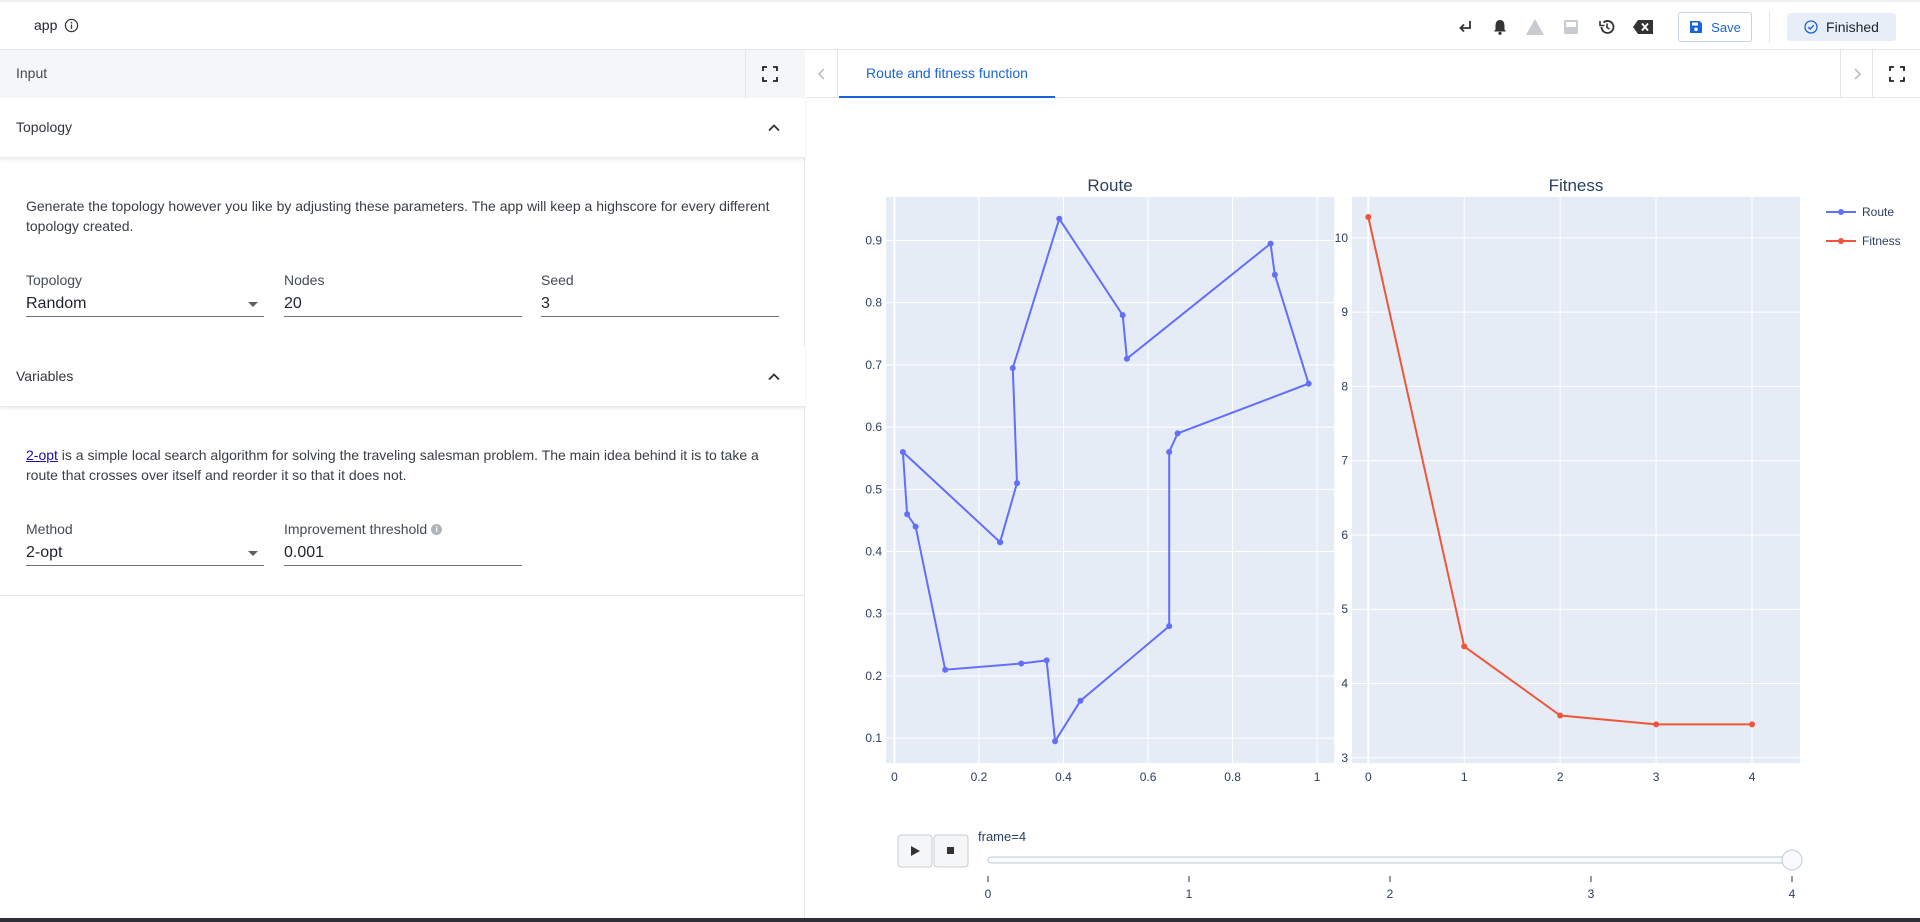  I want to click on frame-slider-handle, so click(1792, 860).